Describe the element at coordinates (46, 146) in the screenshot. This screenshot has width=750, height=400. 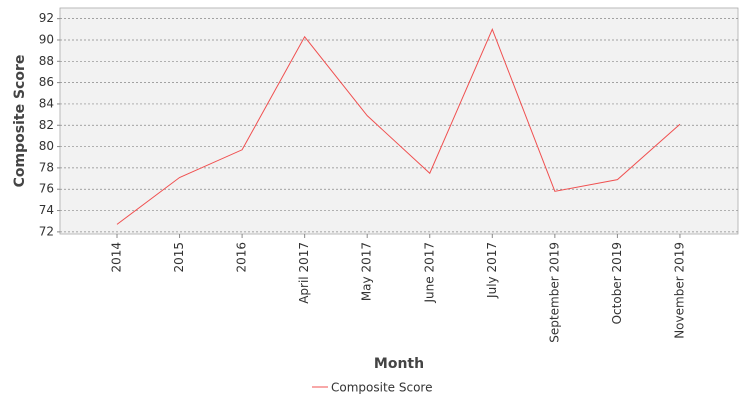
I see `y-tick-label: 80` at that location.